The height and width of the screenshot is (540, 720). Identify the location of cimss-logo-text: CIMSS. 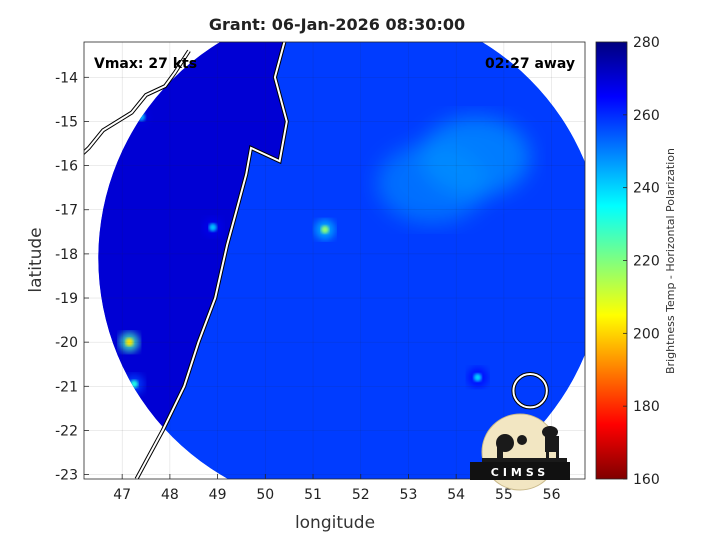
(520, 472).